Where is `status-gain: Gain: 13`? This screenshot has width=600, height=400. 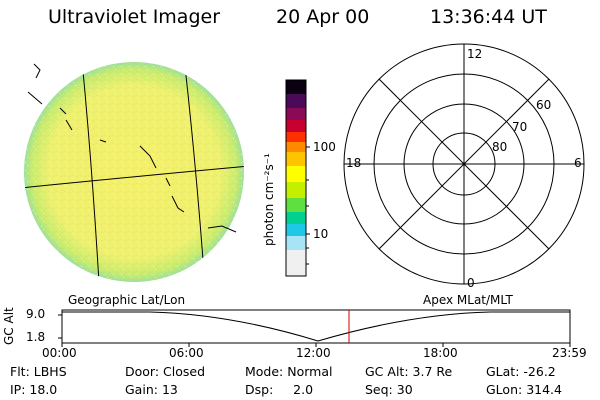
status-gain: Gain: 13 is located at coordinates (151, 389).